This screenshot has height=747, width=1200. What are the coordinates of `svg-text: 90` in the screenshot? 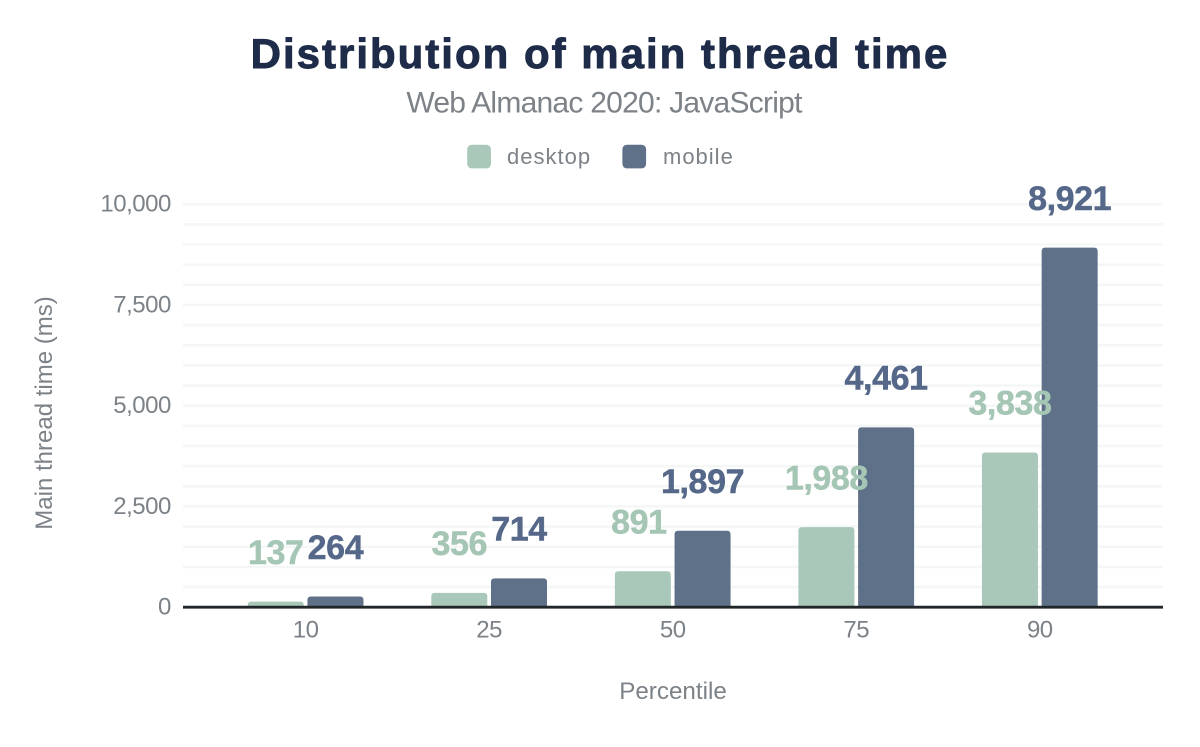 It's located at (1040, 630).